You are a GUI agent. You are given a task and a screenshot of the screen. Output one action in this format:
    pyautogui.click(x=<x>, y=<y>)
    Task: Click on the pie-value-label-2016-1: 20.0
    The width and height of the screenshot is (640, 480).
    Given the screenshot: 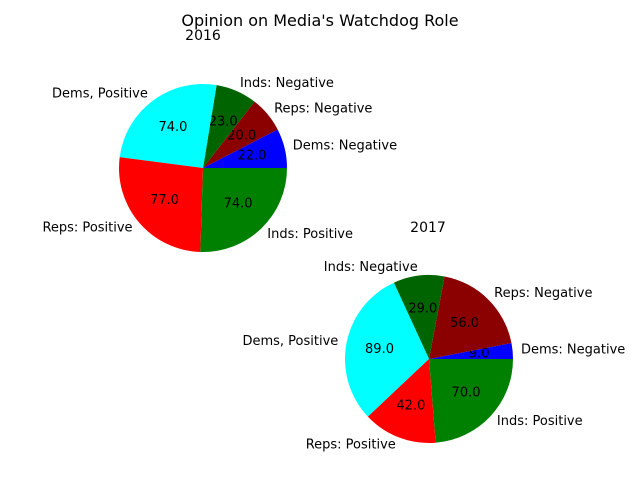 What is the action you would take?
    pyautogui.click(x=241, y=135)
    